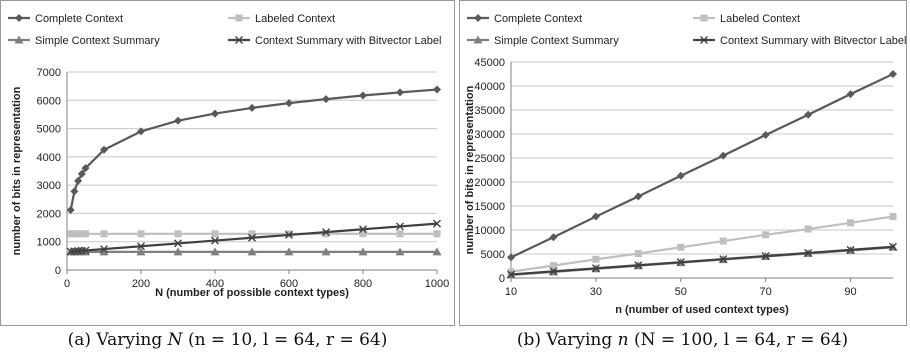 The image size is (910, 356). Describe the element at coordinates (58, 271) in the screenshot. I see `y-tick-label: 0` at that location.